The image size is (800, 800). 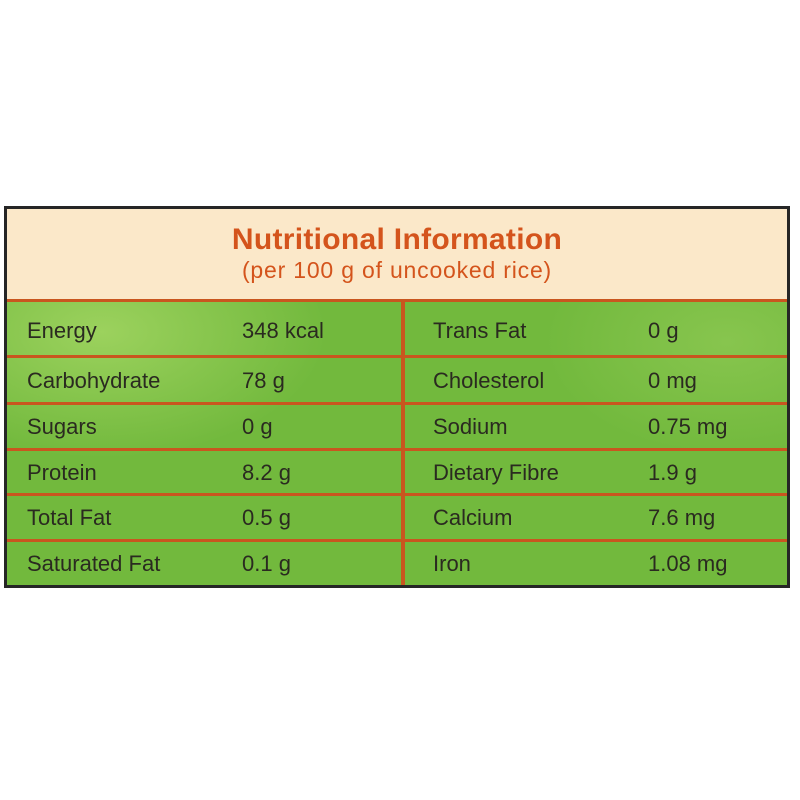 What do you see at coordinates (397, 239) in the screenshot?
I see `panel-title: Nutritional Information` at bounding box center [397, 239].